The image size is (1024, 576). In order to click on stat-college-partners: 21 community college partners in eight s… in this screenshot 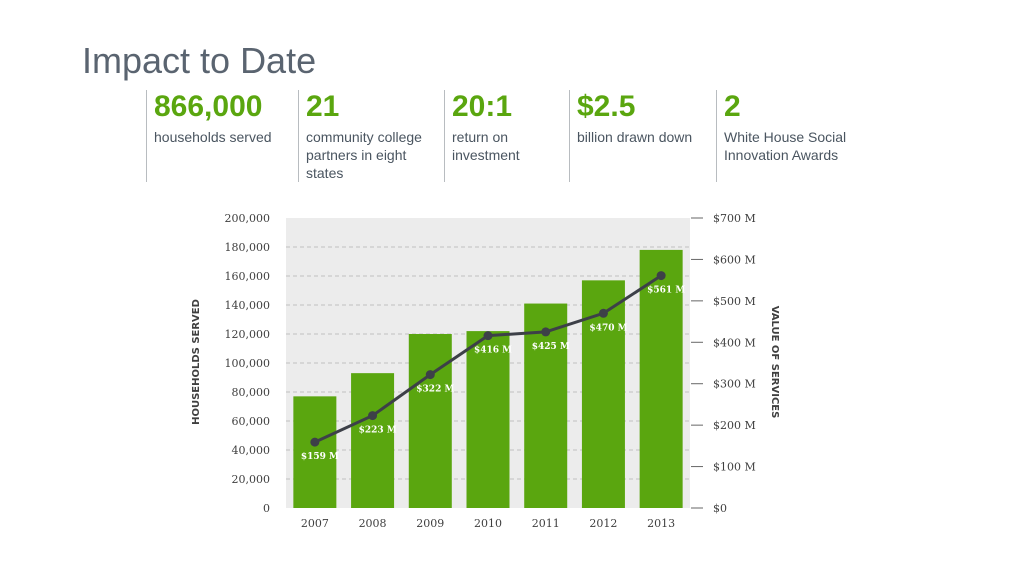, I will do `click(368, 136)`.